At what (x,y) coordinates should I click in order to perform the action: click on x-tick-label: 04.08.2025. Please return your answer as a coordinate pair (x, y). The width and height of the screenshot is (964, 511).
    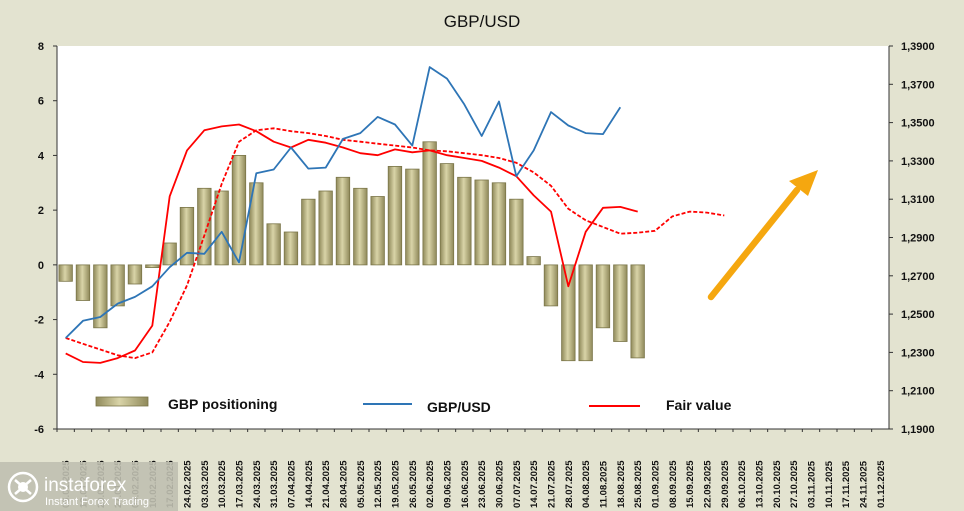
    Looking at the image, I should click on (586, 484).